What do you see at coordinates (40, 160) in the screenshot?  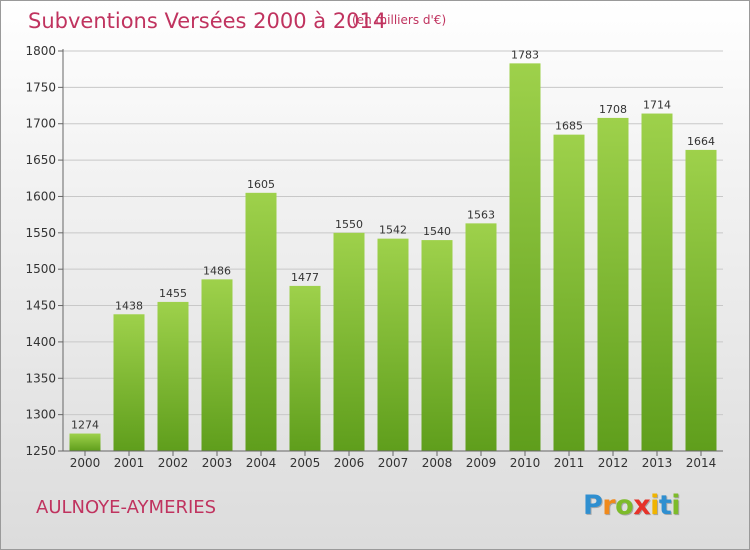 I see `y-tick-label: 1650` at bounding box center [40, 160].